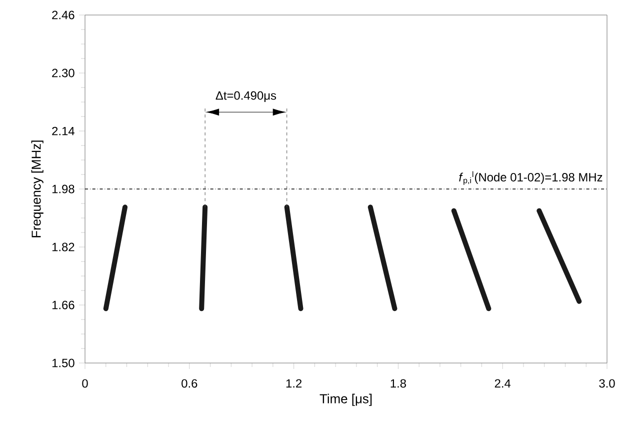  Describe the element at coordinates (346, 400) in the screenshot. I see `x-axis-title: Time [μs]` at that location.